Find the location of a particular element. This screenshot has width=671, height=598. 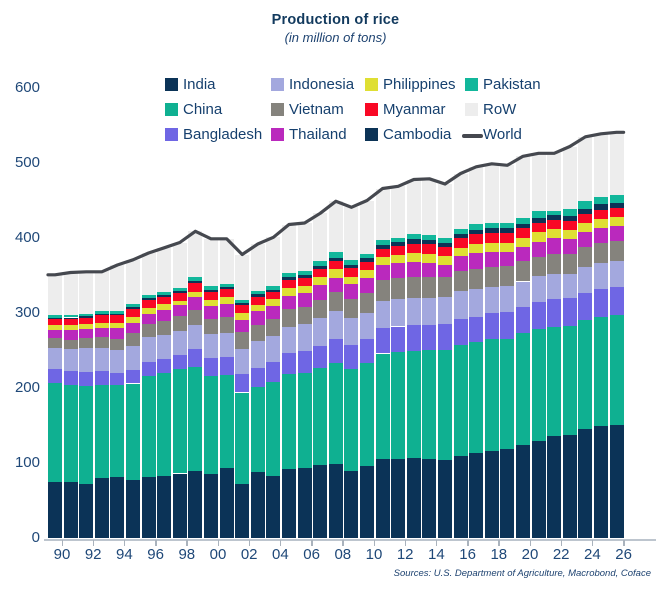

bar-segment-row-1992 is located at coordinates (86, 293).